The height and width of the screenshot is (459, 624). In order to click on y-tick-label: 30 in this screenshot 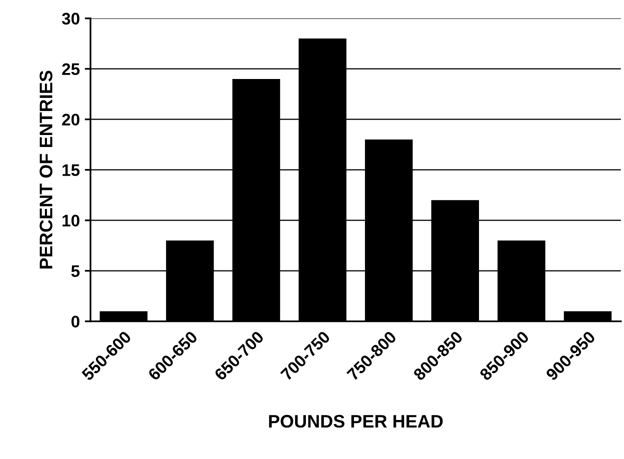, I will do `click(71, 18)`.